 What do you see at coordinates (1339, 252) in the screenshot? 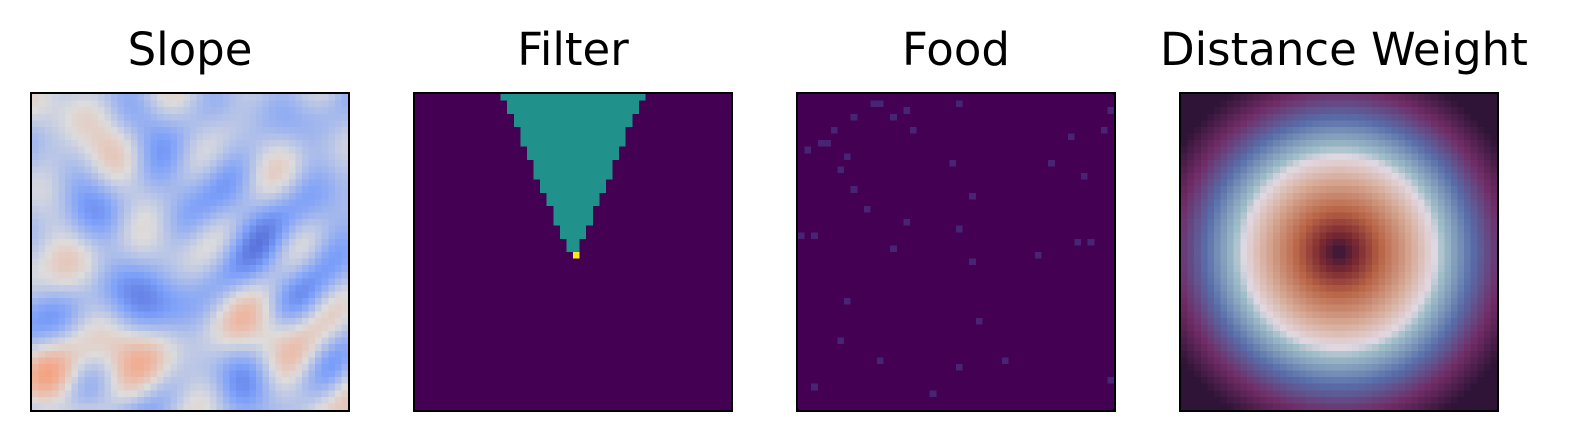
I see `heatmap-distance-weight` at bounding box center [1339, 252].